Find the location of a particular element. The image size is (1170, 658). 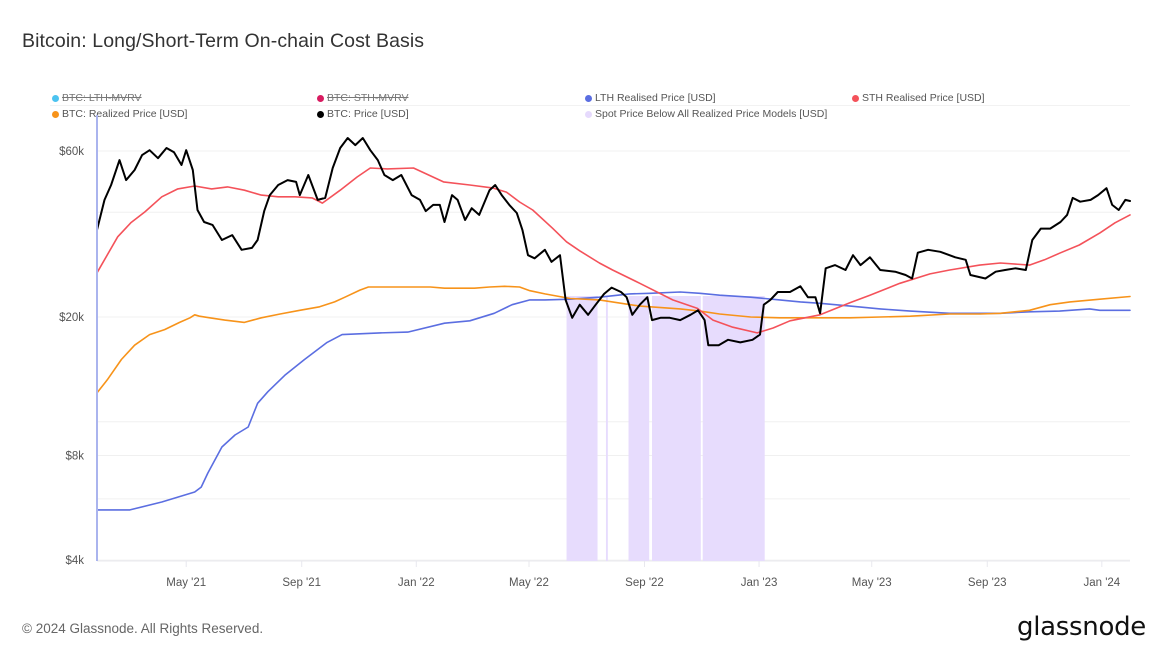

x-tick-label: May '23 is located at coordinates (872, 583).